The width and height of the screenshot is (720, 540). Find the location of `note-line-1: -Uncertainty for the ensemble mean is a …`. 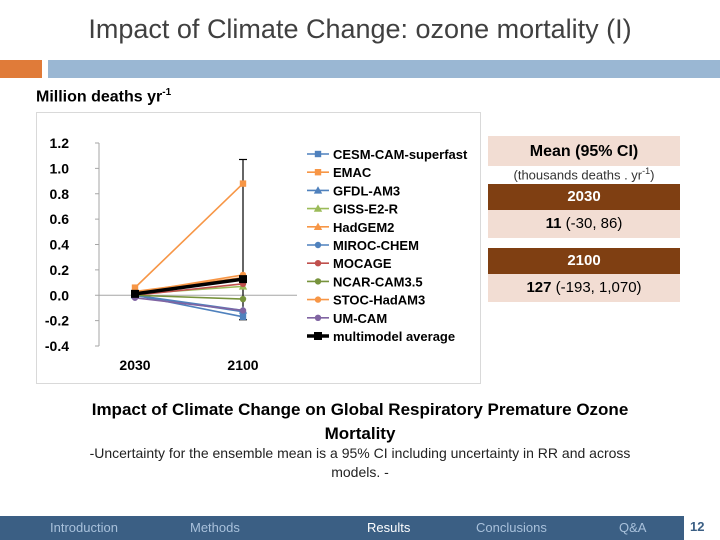

note-line-1: -Uncertainty for the ensemble mean is a … is located at coordinates (360, 453).